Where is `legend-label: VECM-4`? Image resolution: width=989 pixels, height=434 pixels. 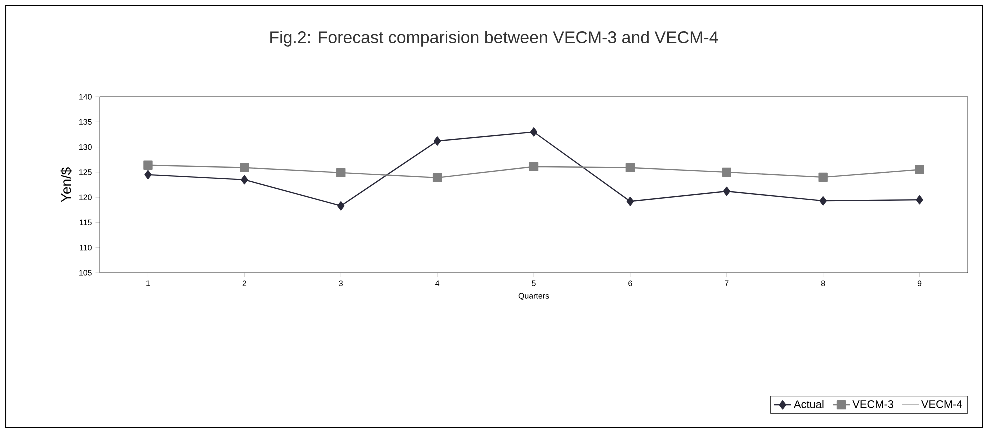 legend-label: VECM-4 is located at coordinates (941, 404).